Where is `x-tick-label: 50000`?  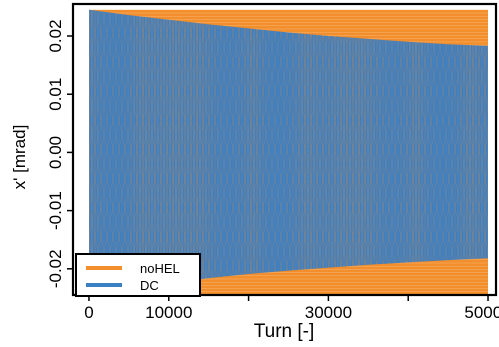
x-tick-label: 50000 is located at coordinates (481, 312).